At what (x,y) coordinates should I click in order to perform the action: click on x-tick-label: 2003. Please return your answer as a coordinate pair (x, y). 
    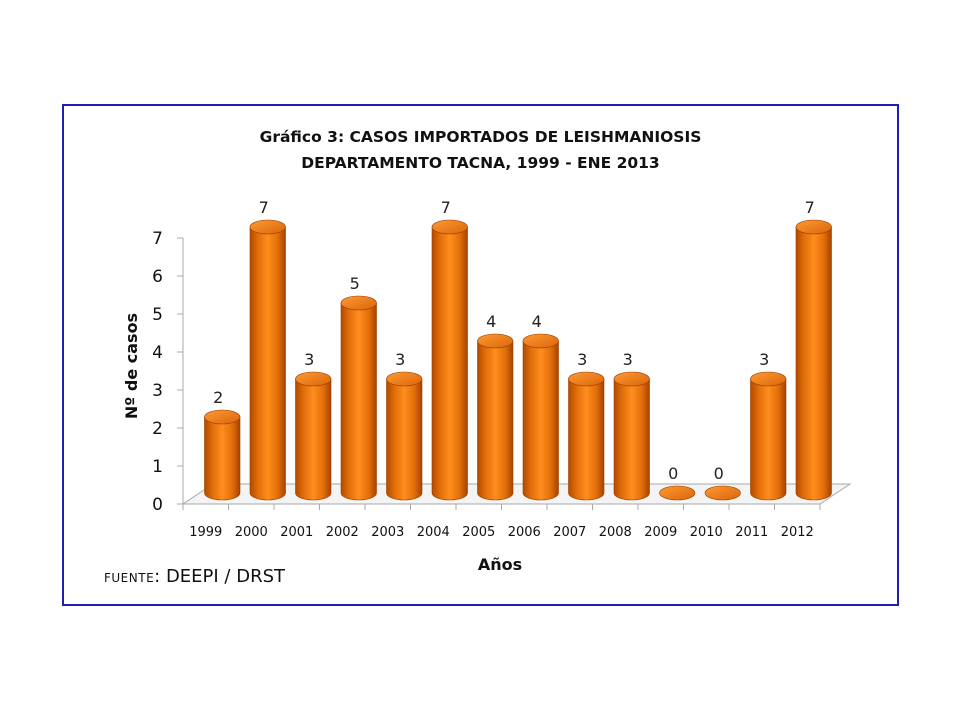
    Looking at the image, I should click on (387, 532).